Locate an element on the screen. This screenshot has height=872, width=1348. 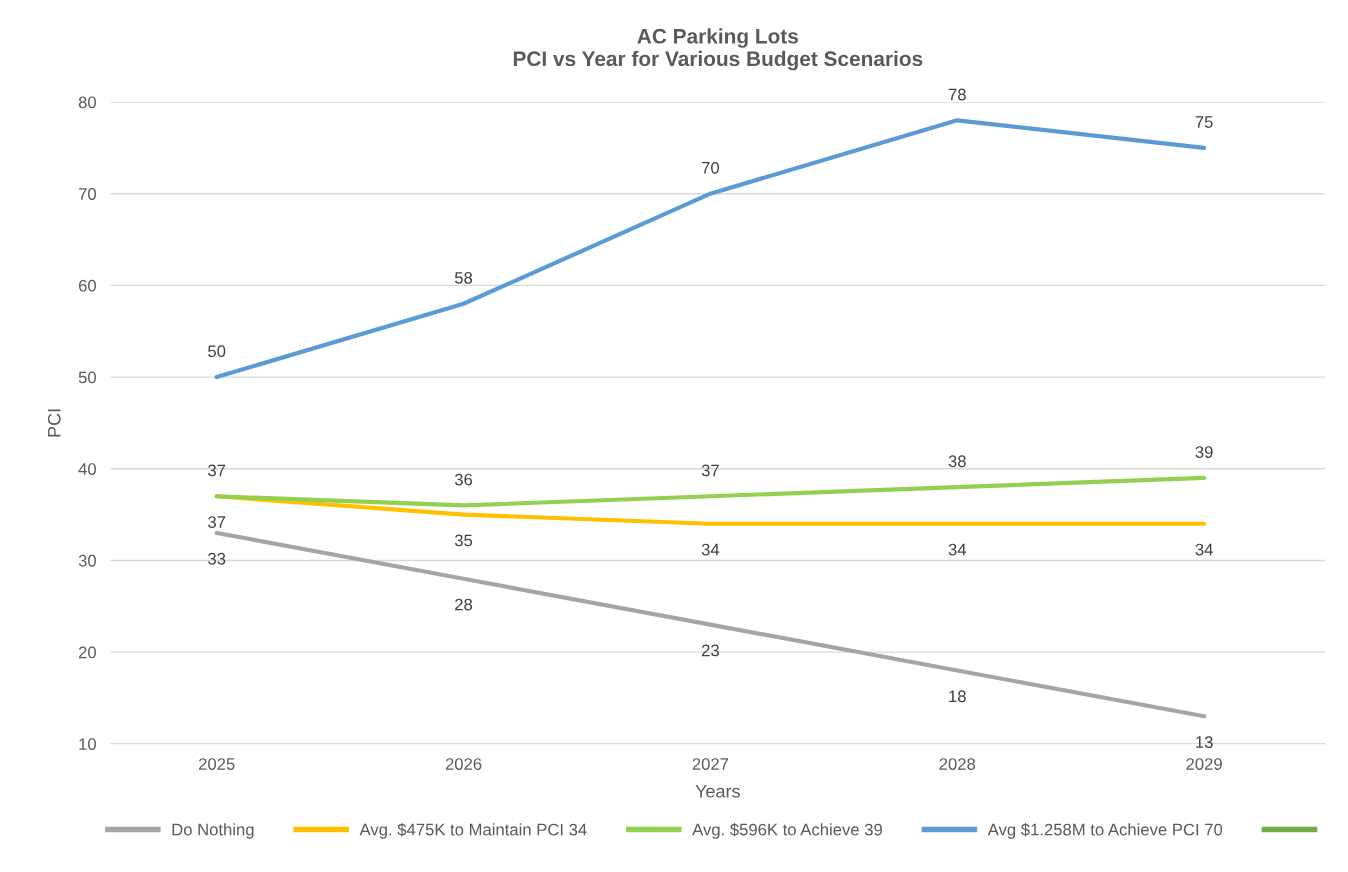
y-tick-label: 20 is located at coordinates (87, 652).